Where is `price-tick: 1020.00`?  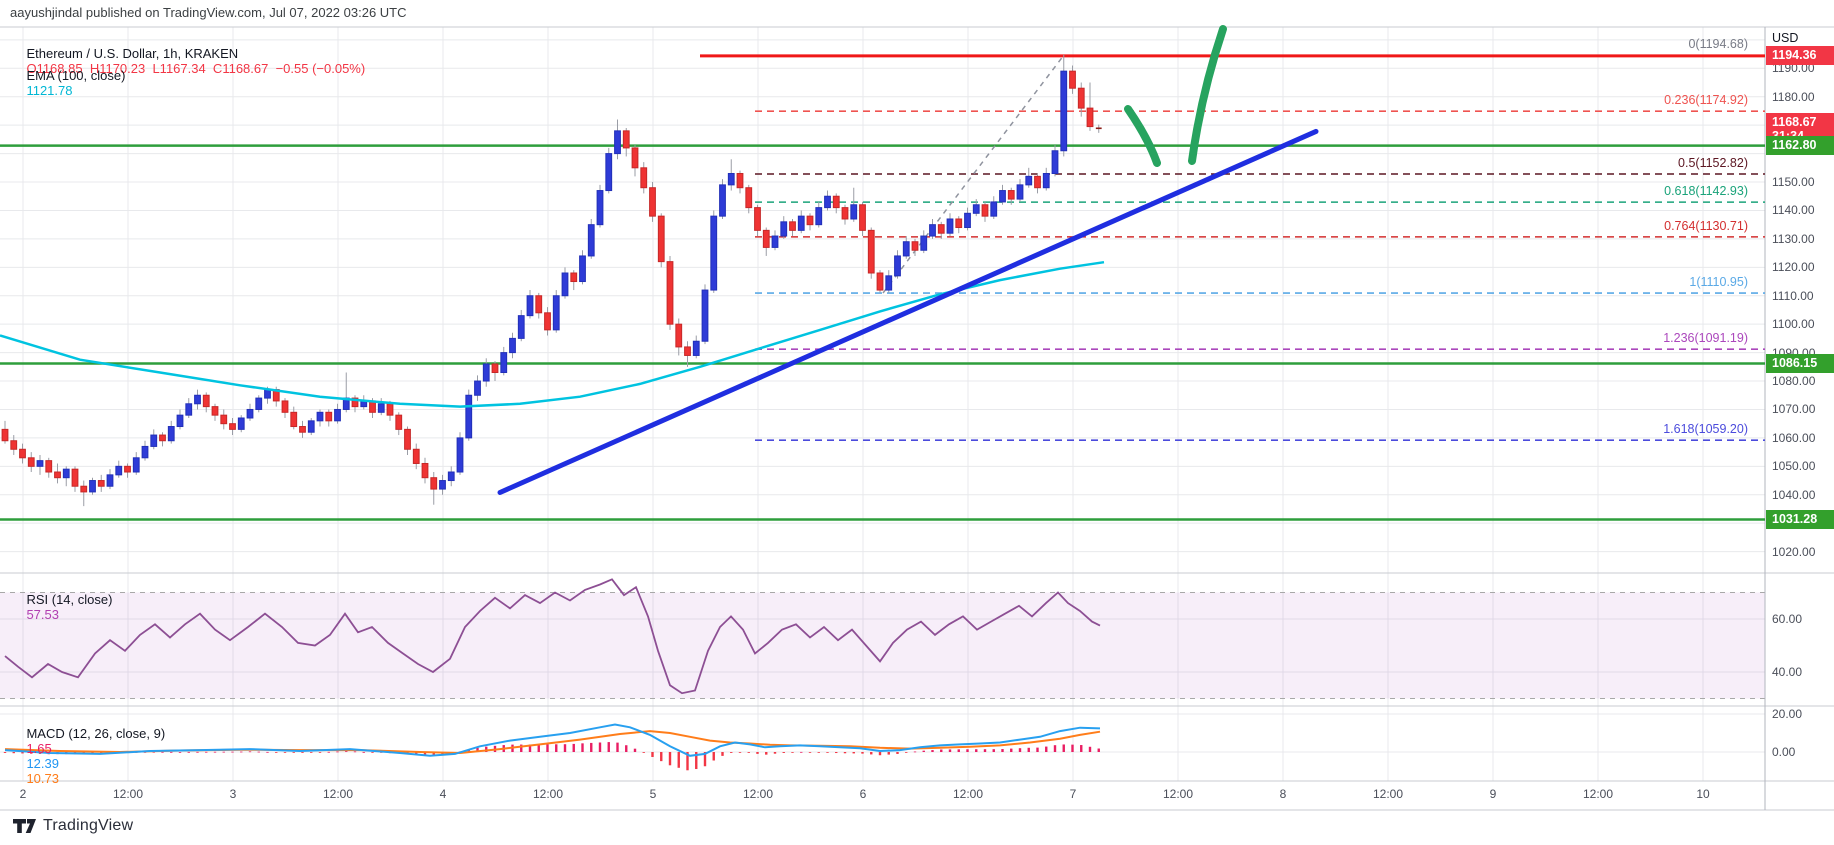
price-tick: 1020.00 is located at coordinates (1794, 551).